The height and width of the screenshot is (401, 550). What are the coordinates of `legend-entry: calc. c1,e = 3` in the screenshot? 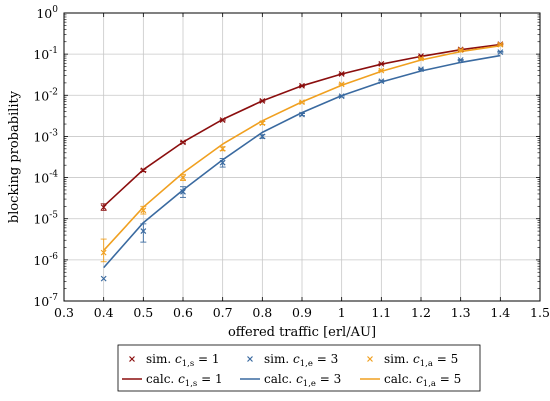 It's located at (290, 380).